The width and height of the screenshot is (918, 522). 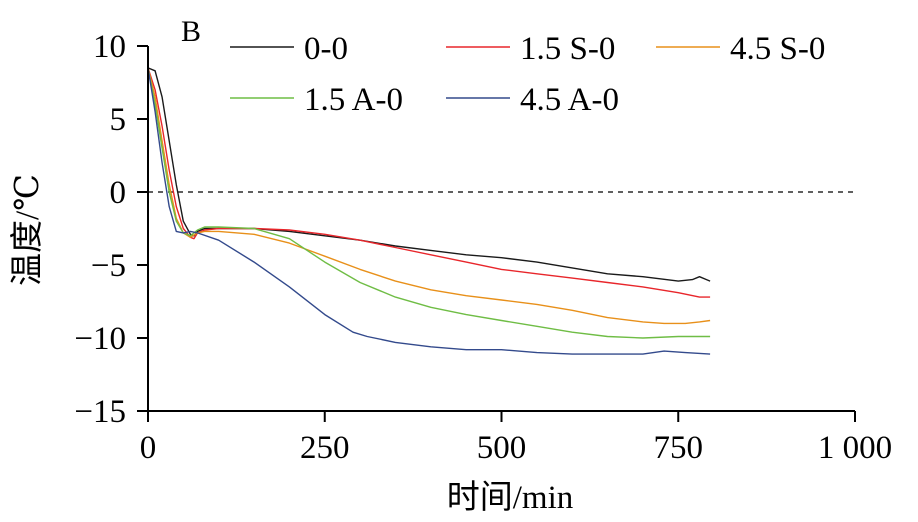 What do you see at coordinates (108, 266) in the screenshot?
I see `y-tick-label-3: −5` at bounding box center [108, 266].